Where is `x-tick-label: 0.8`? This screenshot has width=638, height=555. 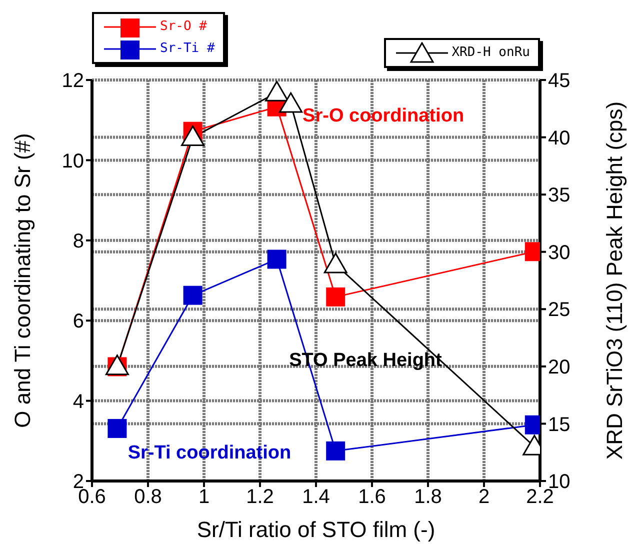
x-tick-label: 0.8 is located at coordinates (148, 497).